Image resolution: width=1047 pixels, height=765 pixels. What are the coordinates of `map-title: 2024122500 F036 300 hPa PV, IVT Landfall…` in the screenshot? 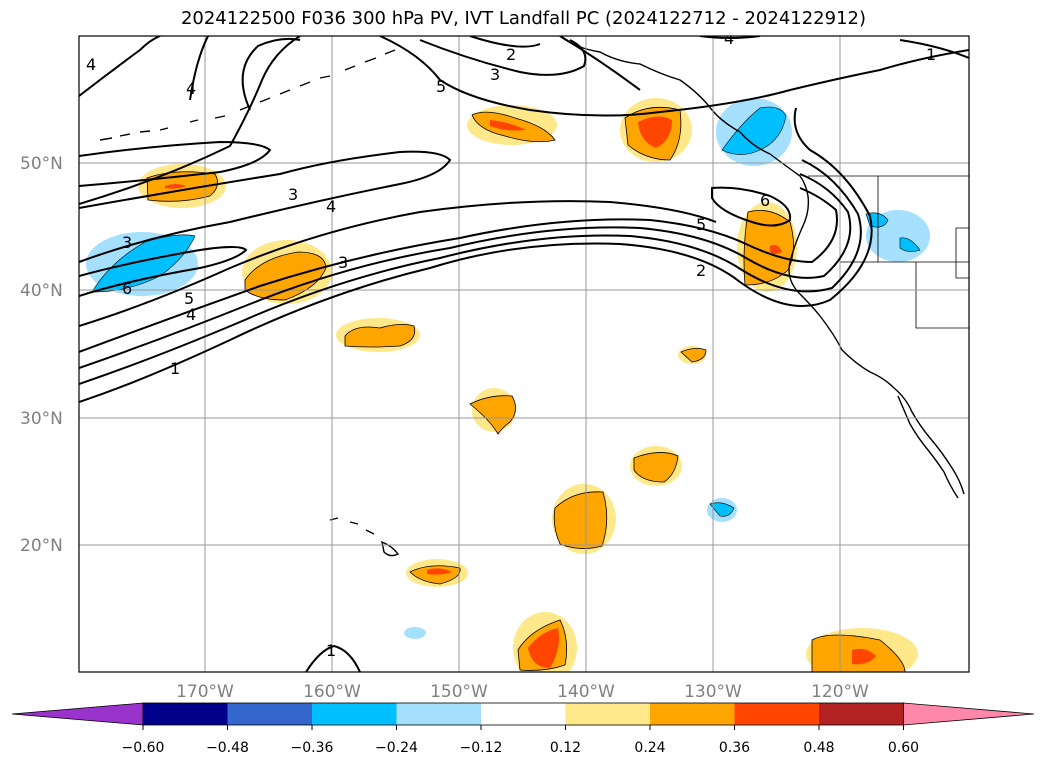 It's located at (523, 18).